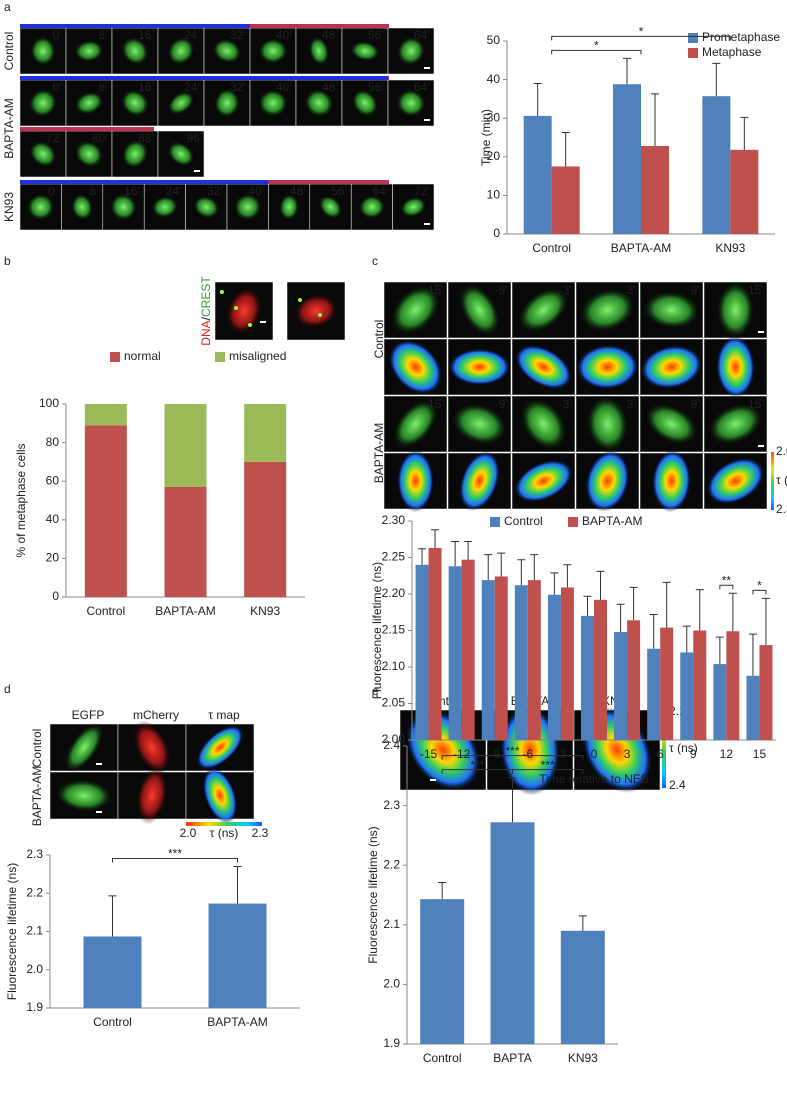  Describe the element at coordinates (394, 593) in the screenshot. I see `y-tick-label: 2.20` at that location.